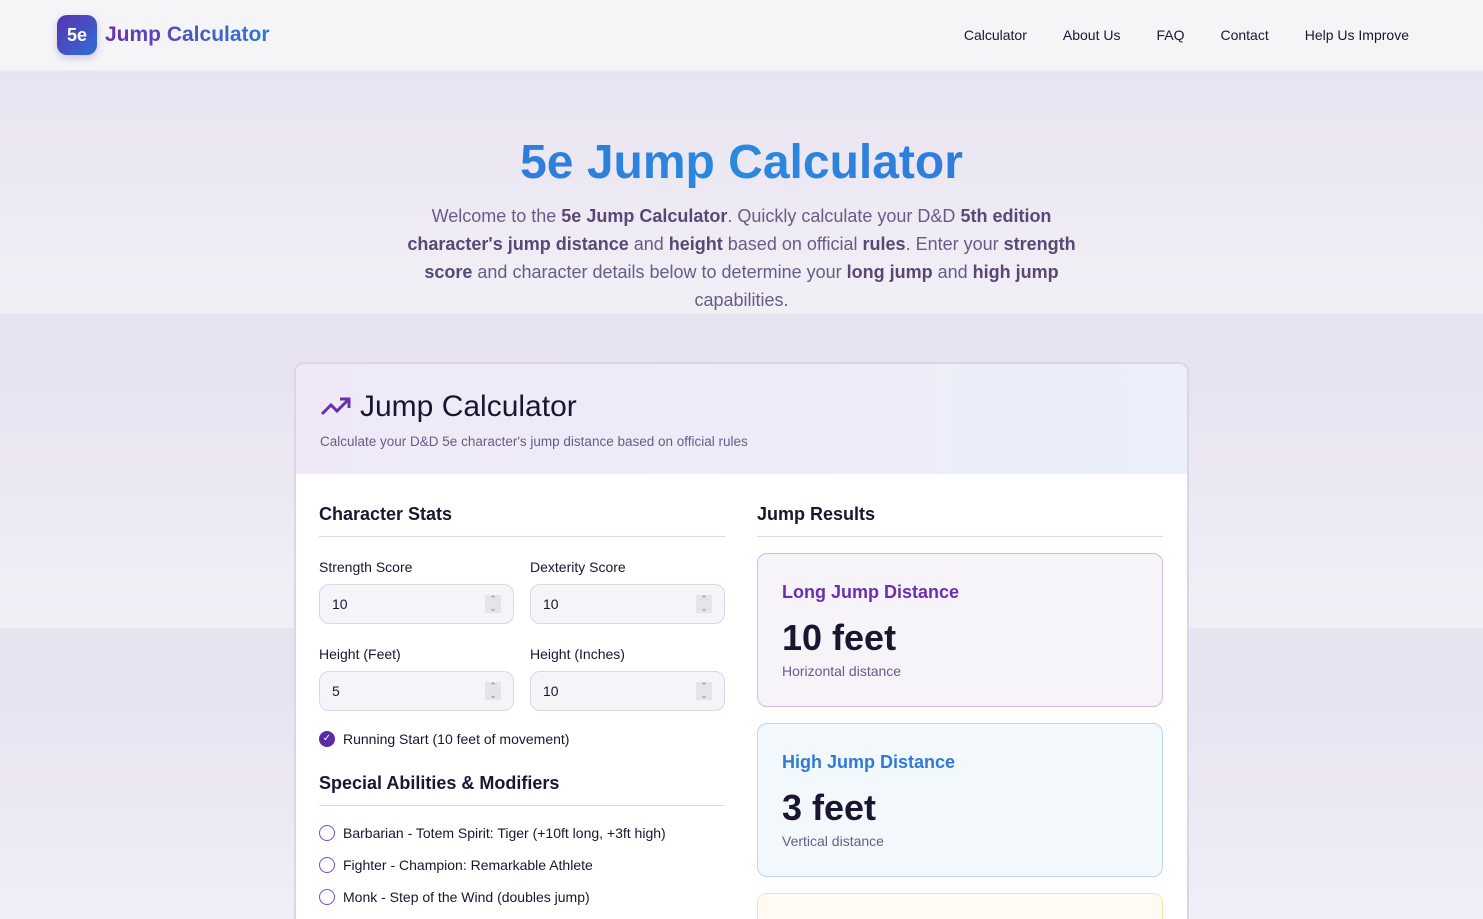 This screenshot has width=1483, height=919. I want to click on character-stats-heading: Character Stats, so click(522, 520).